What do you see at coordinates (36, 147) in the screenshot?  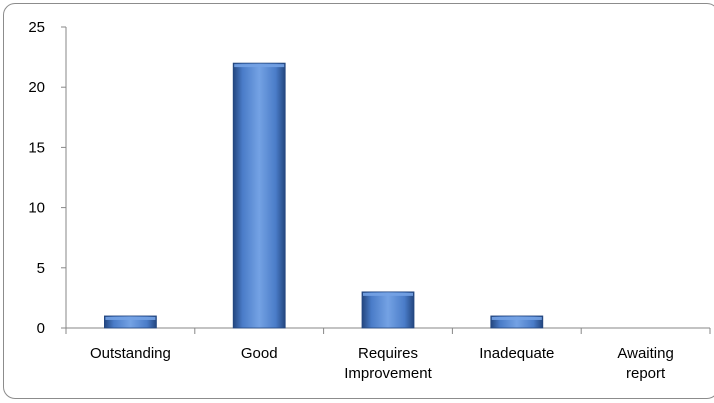 I see `y-tick-label: 15` at bounding box center [36, 147].